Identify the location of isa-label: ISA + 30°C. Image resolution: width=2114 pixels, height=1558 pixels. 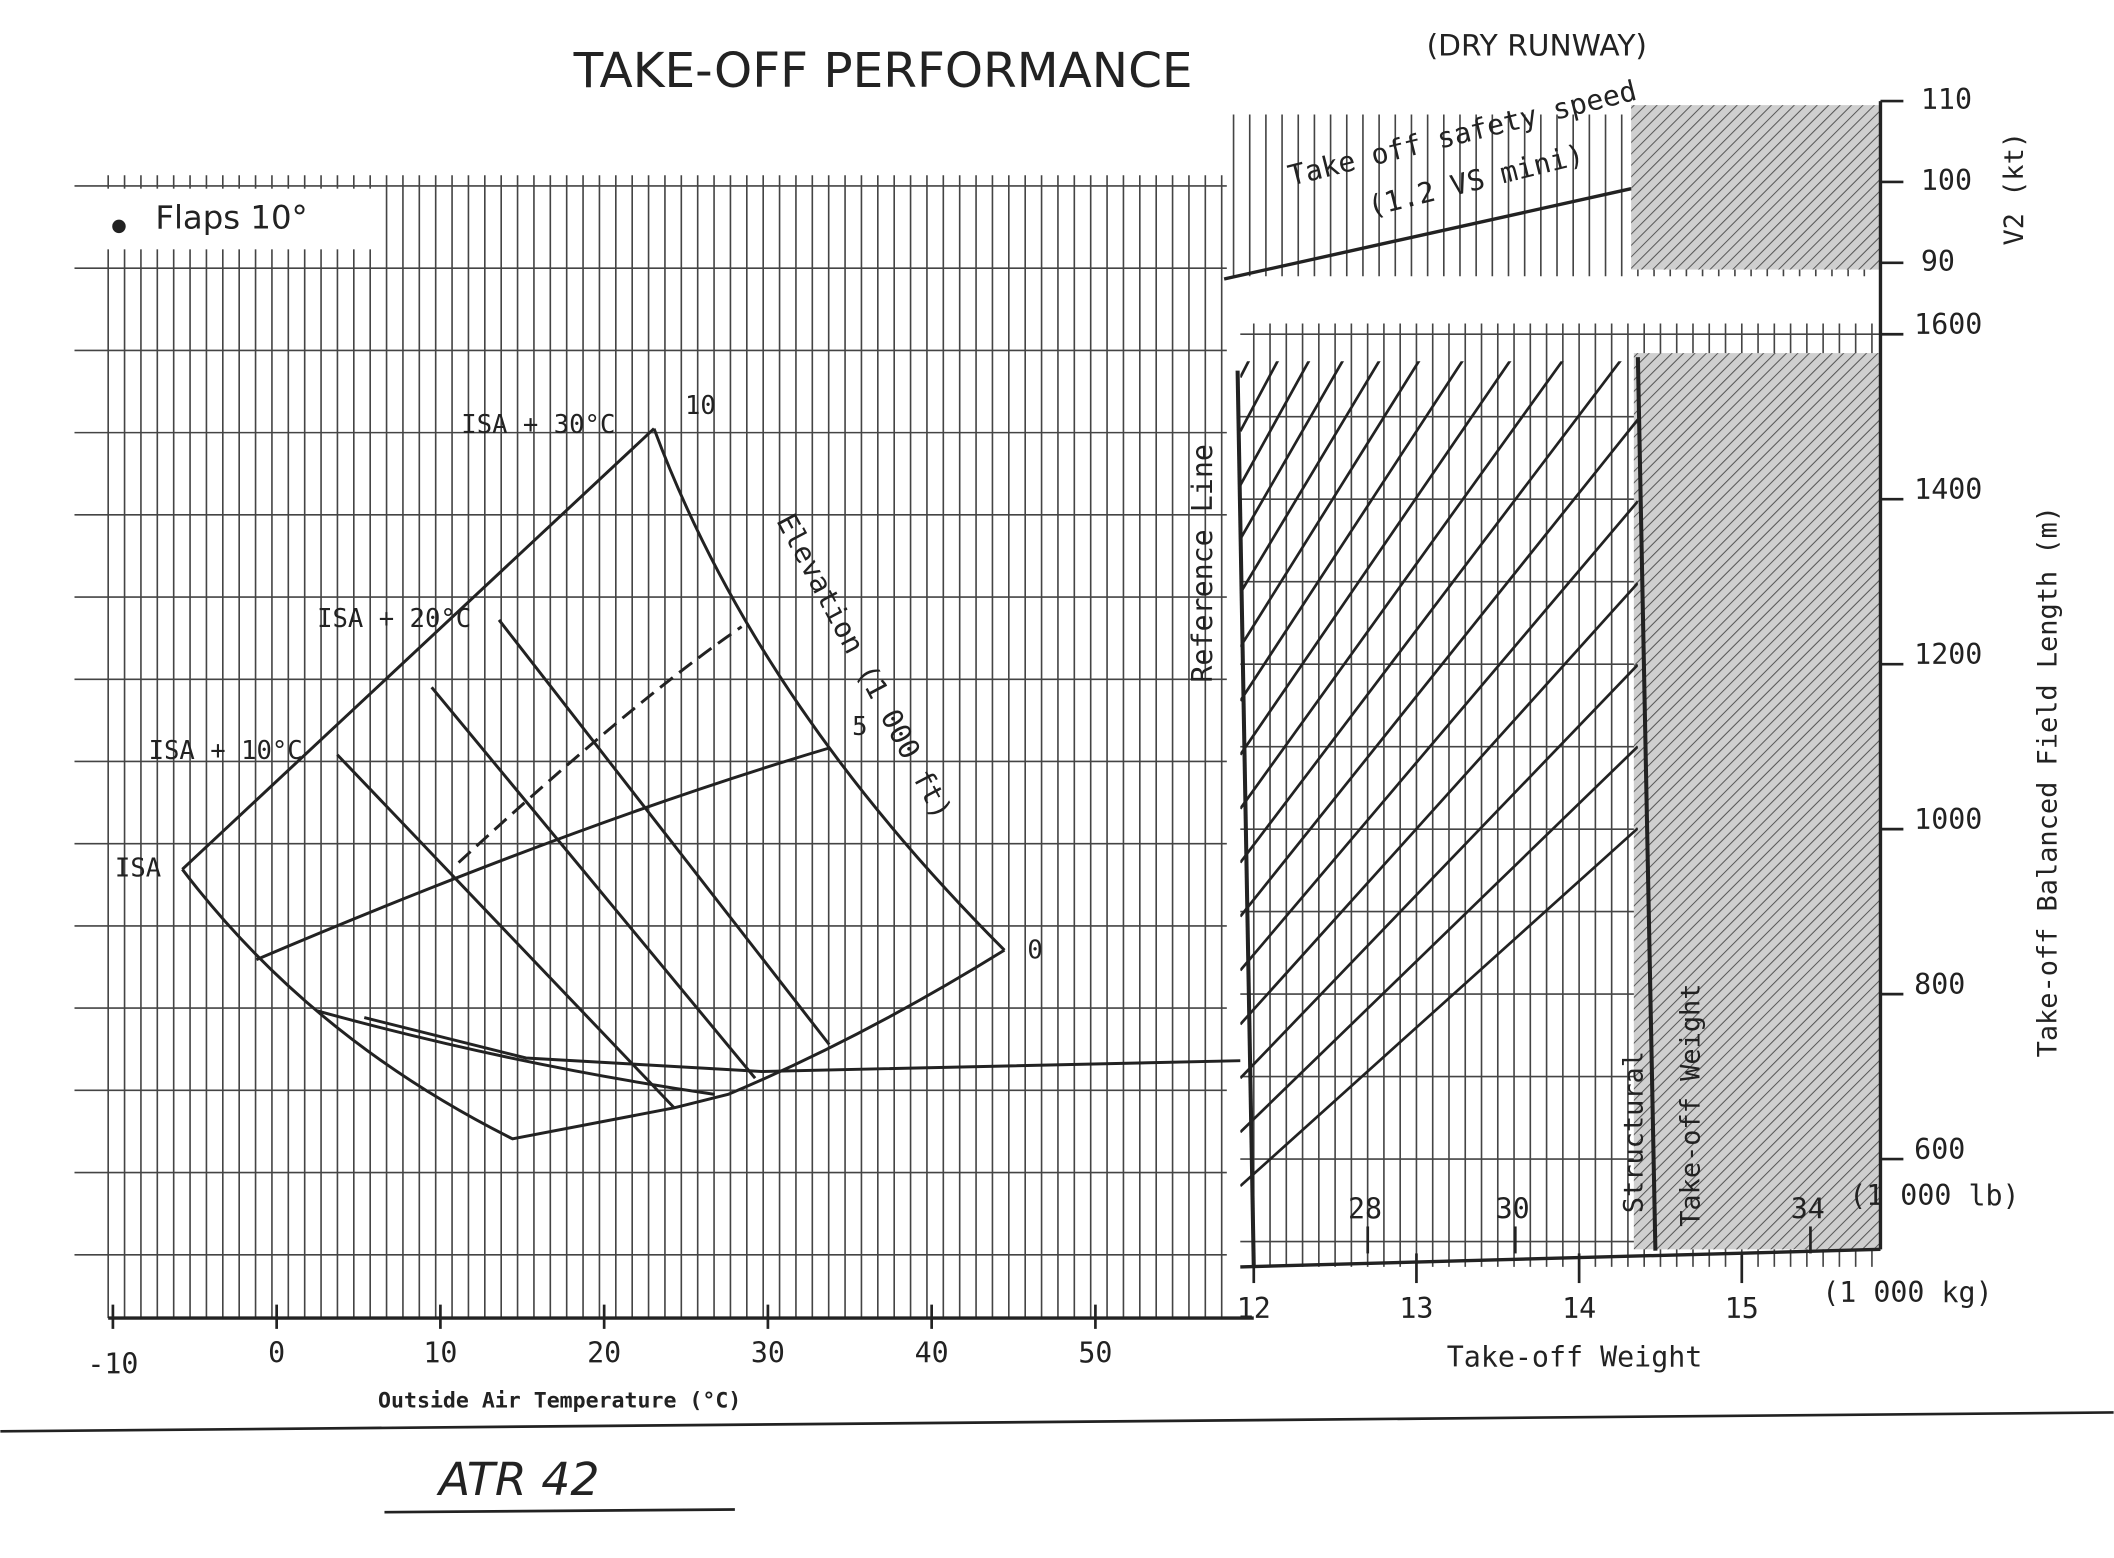
(538, 425).